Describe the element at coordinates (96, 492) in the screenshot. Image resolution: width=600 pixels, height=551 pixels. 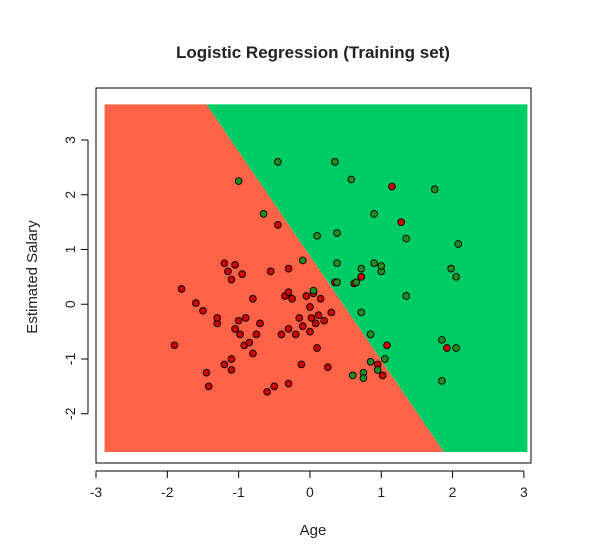
I see `x-tick-label: -3` at that location.